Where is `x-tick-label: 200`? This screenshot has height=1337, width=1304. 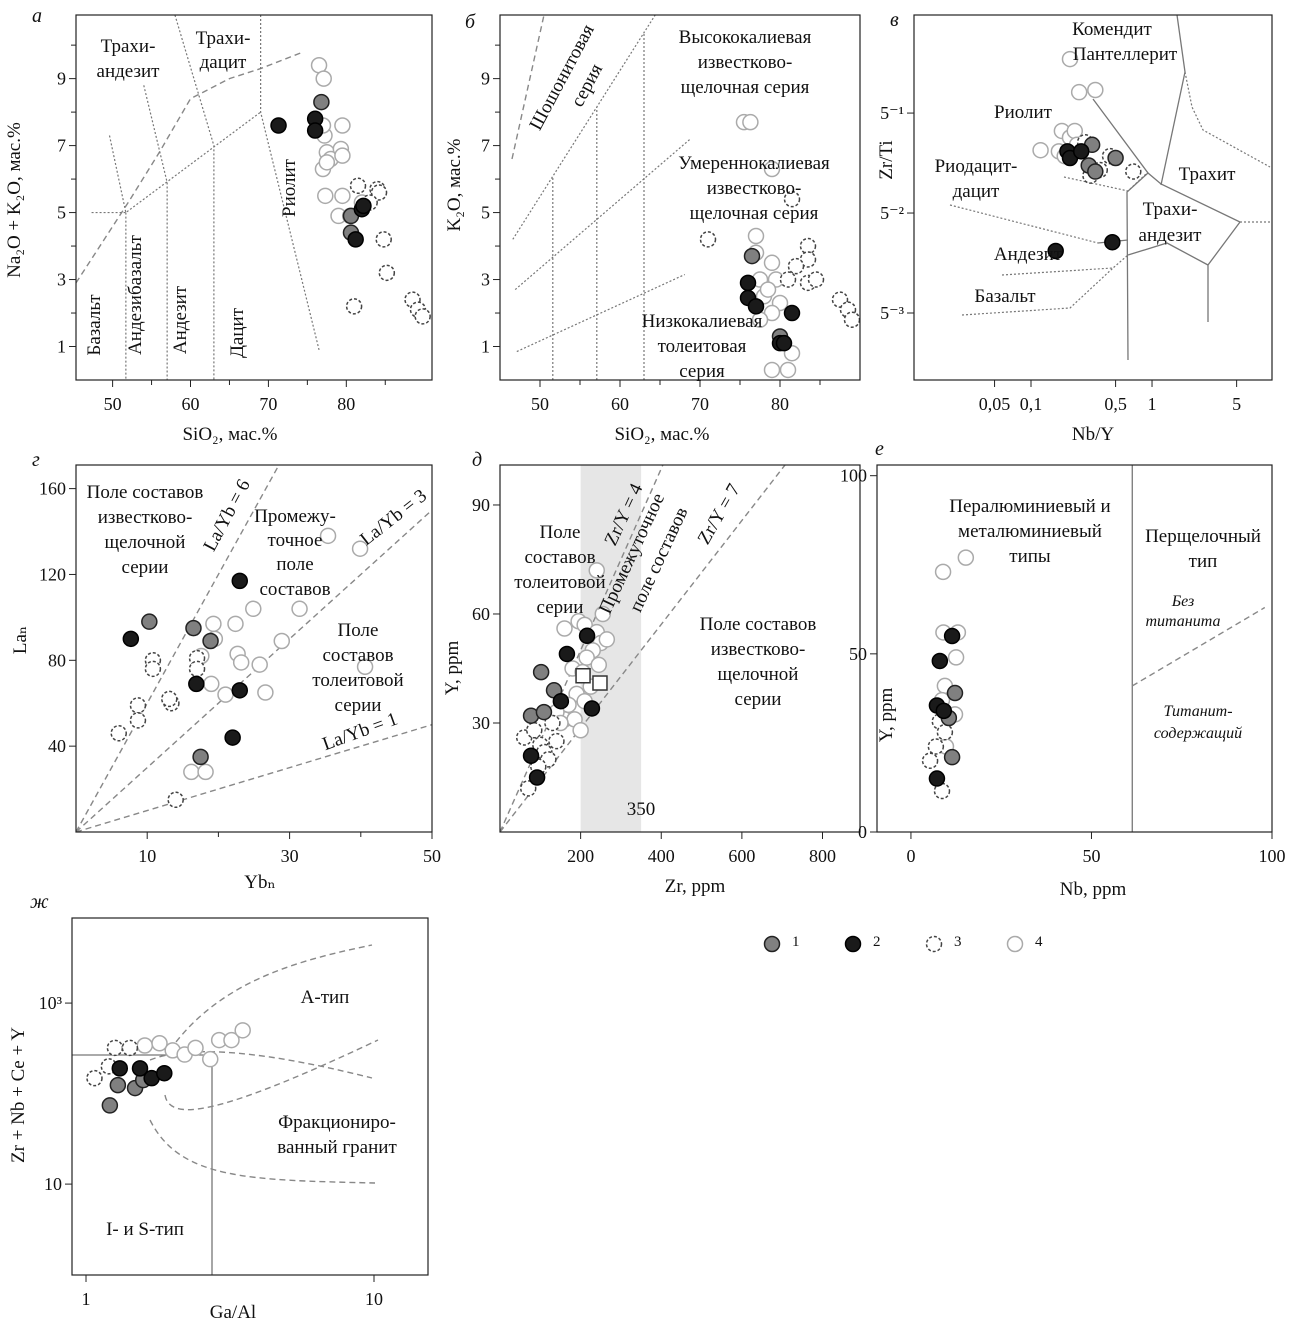
x-tick-label: 200 is located at coordinates (580, 856).